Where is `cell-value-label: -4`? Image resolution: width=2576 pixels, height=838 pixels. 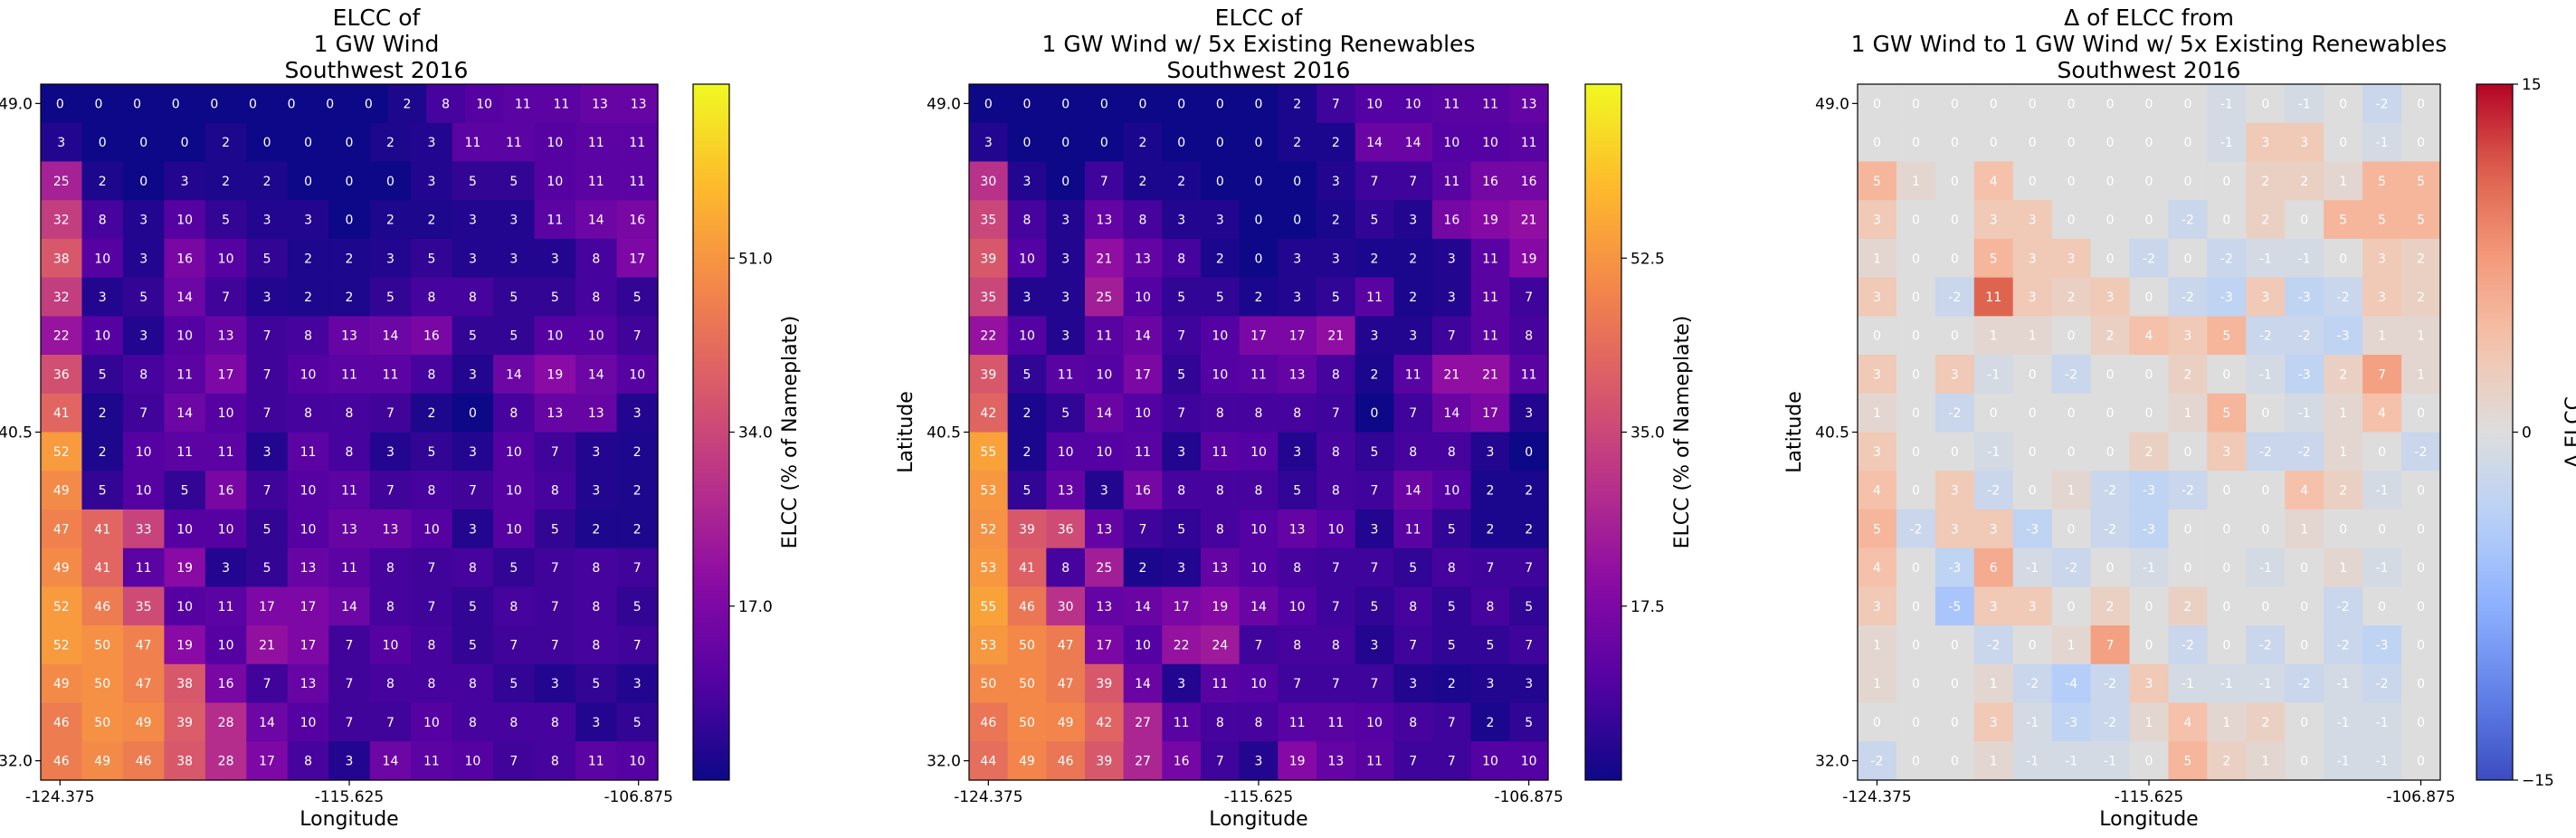
cell-value-label: -4 is located at coordinates (2071, 684).